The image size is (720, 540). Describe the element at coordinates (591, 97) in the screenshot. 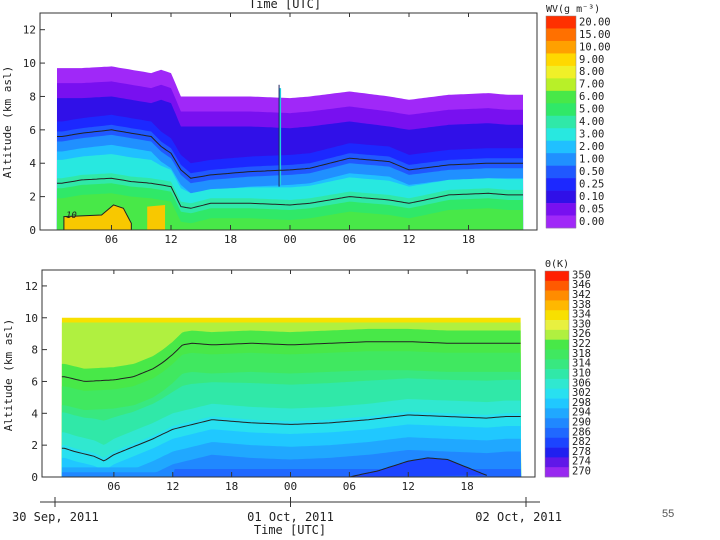

I see `colorbar-label: 6.00` at that location.